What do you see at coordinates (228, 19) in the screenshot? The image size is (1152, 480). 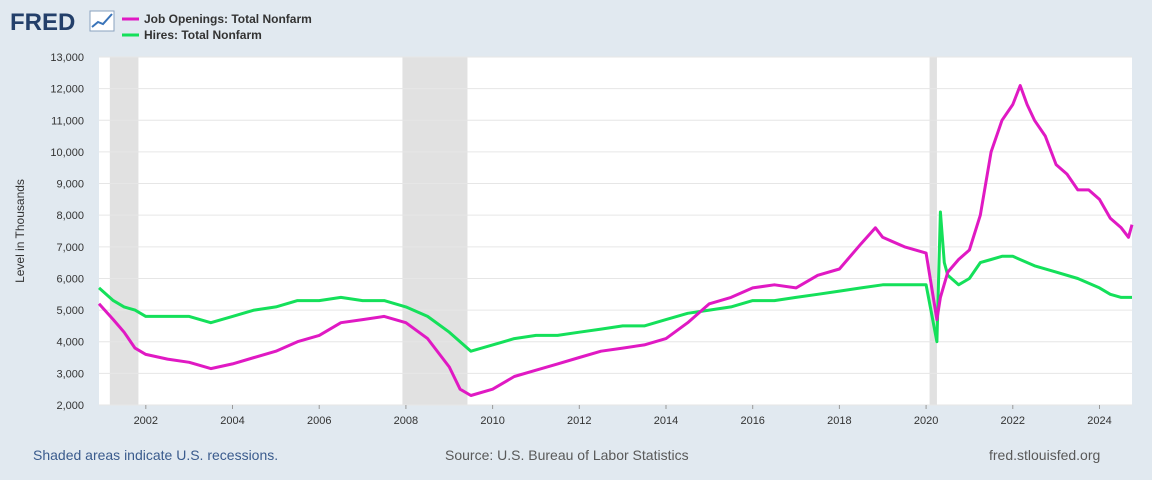 I see `legend-label-job-openings: Job Openings: Total Nonfarm` at bounding box center [228, 19].